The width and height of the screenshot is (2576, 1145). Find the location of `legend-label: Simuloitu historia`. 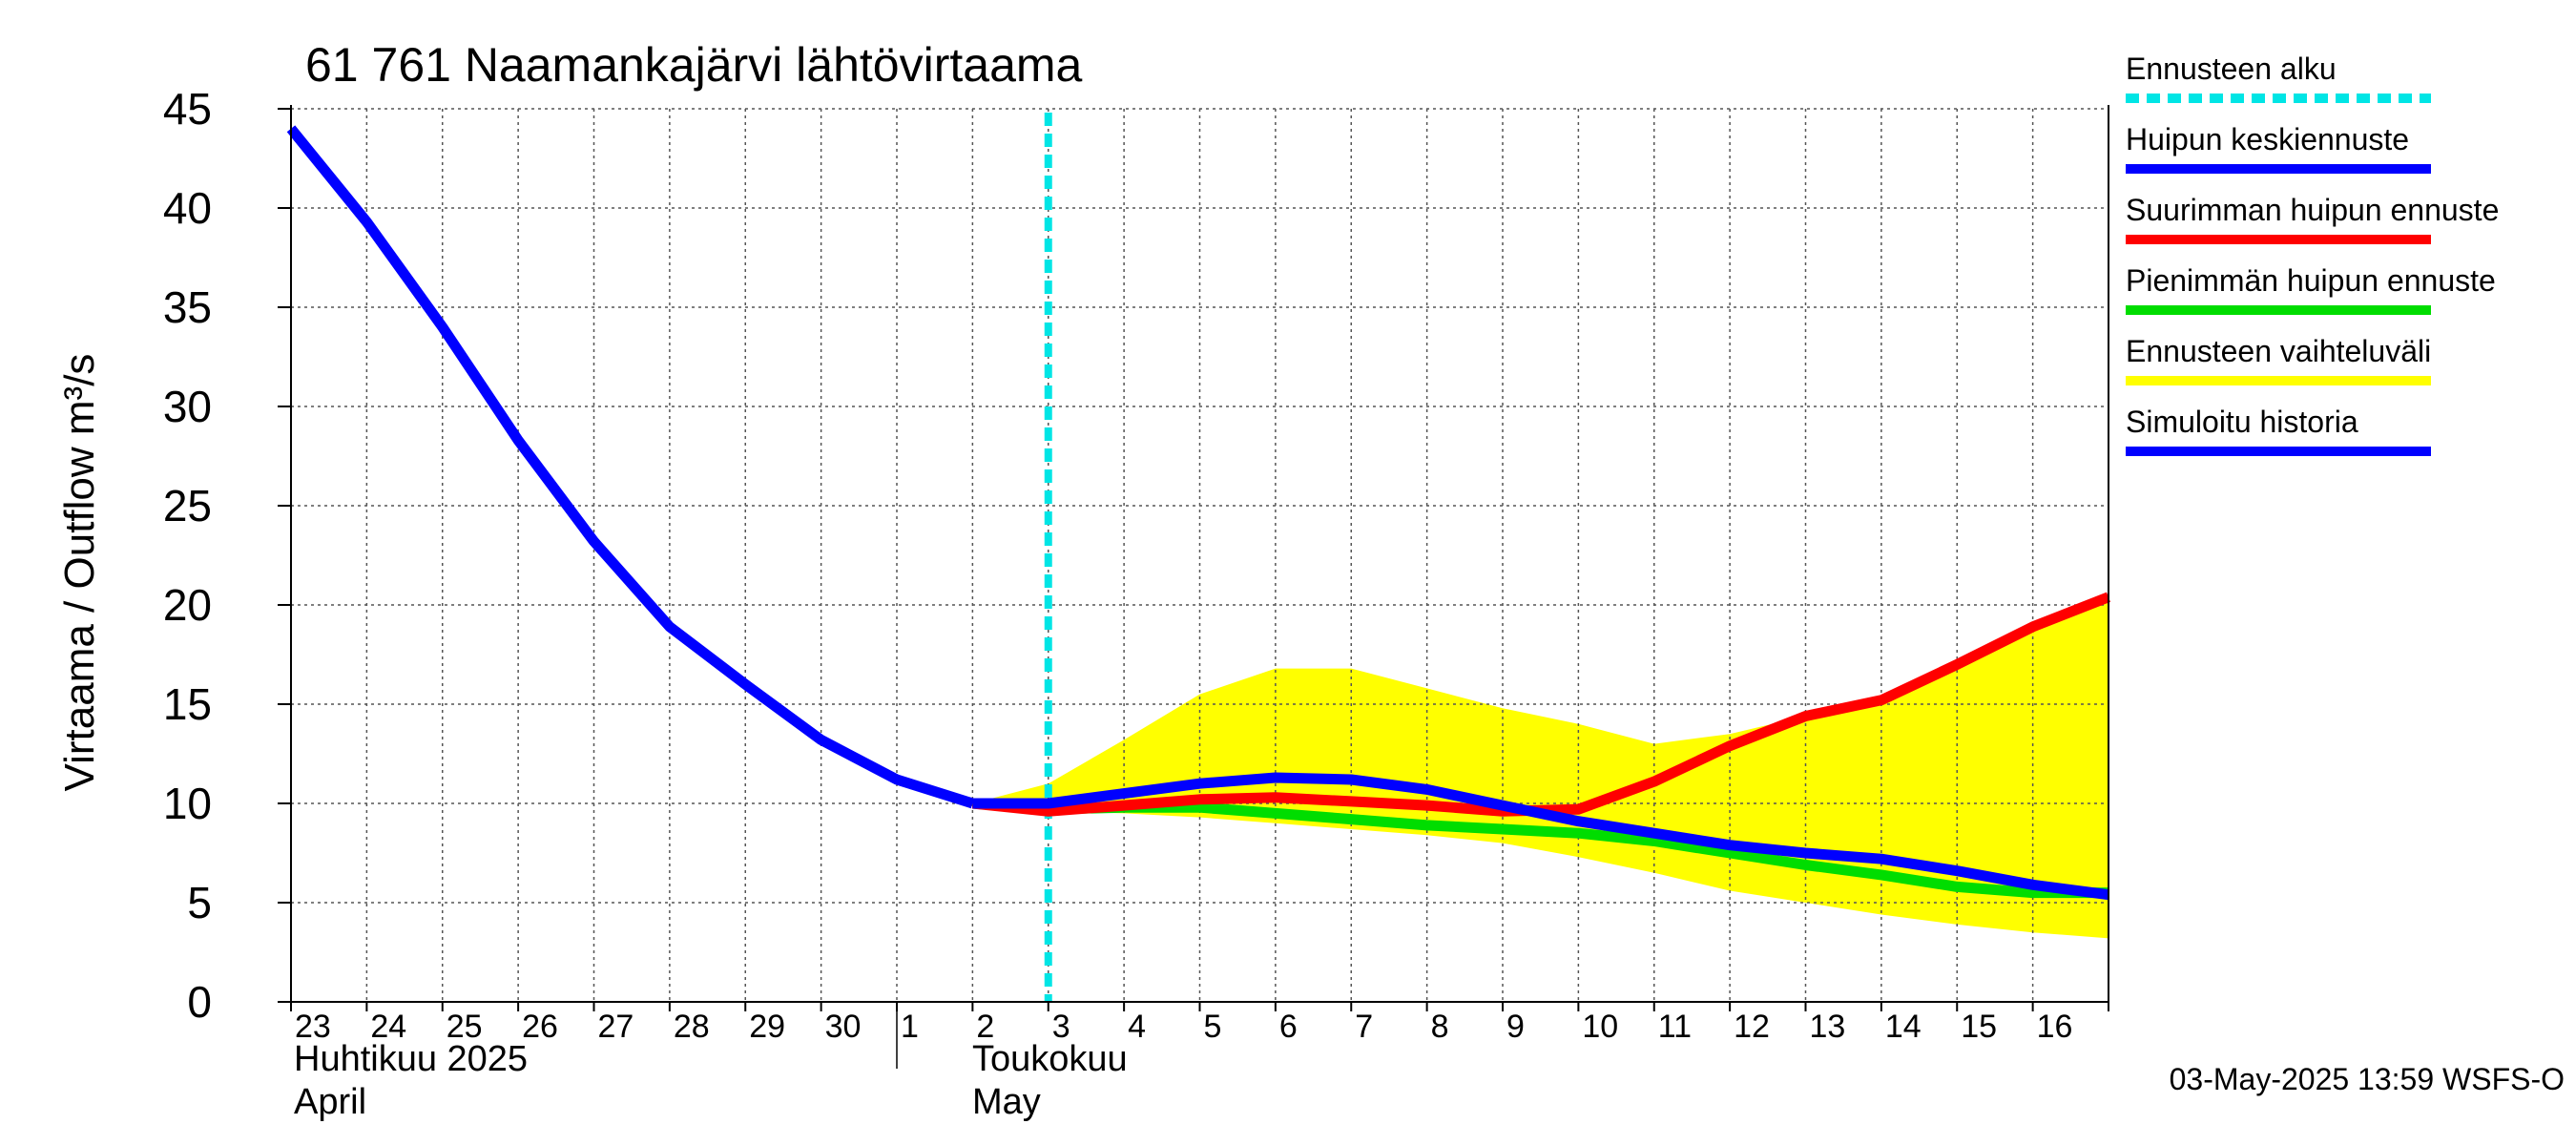

legend-label: Simuloitu historia is located at coordinates (2242, 422).